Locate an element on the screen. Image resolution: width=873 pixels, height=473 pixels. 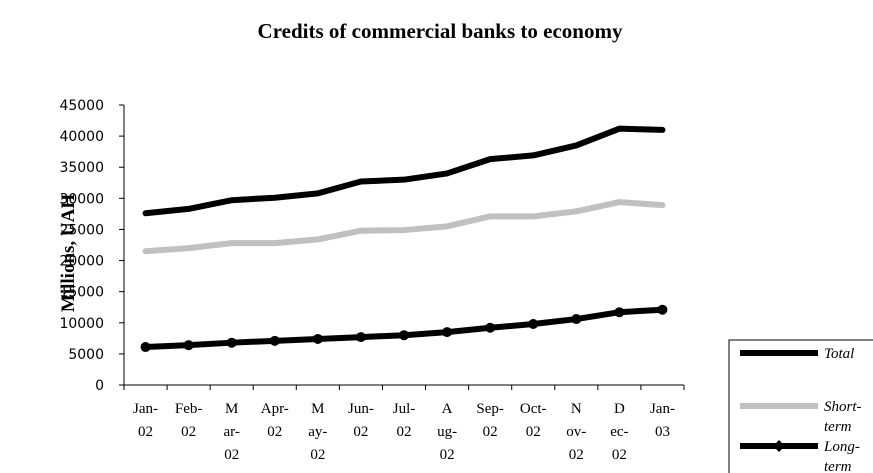
legend-label-2: Long- is located at coordinates (841, 447).